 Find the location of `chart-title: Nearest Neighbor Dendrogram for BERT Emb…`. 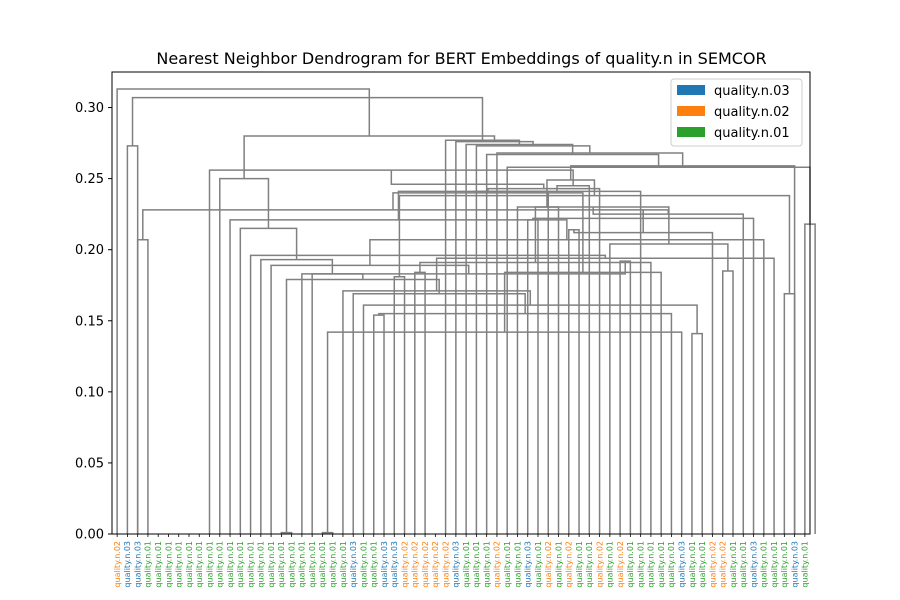

chart-title: Nearest Neighbor Dendrogram for BERT Emb… is located at coordinates (461, 58).